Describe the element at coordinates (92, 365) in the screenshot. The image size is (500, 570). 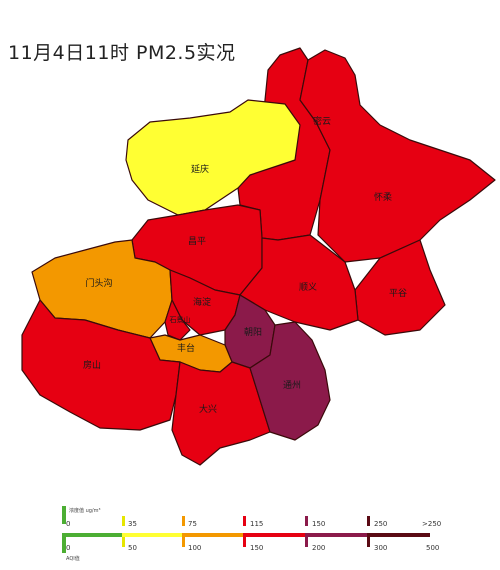
I see `label-fangshan: 房山` at that location.